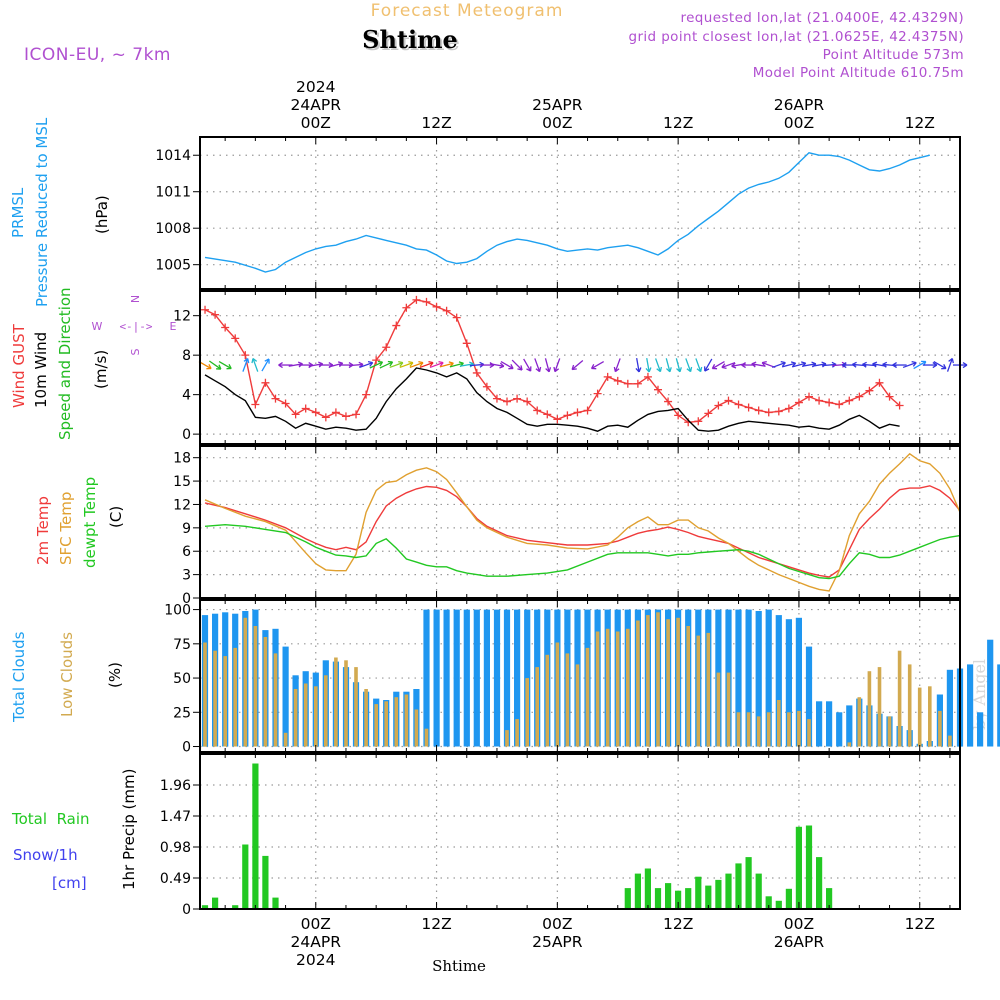  Describe the element at coordinates (182, 645) in the screenshot. I see `y-tick-label: 75` at that location.